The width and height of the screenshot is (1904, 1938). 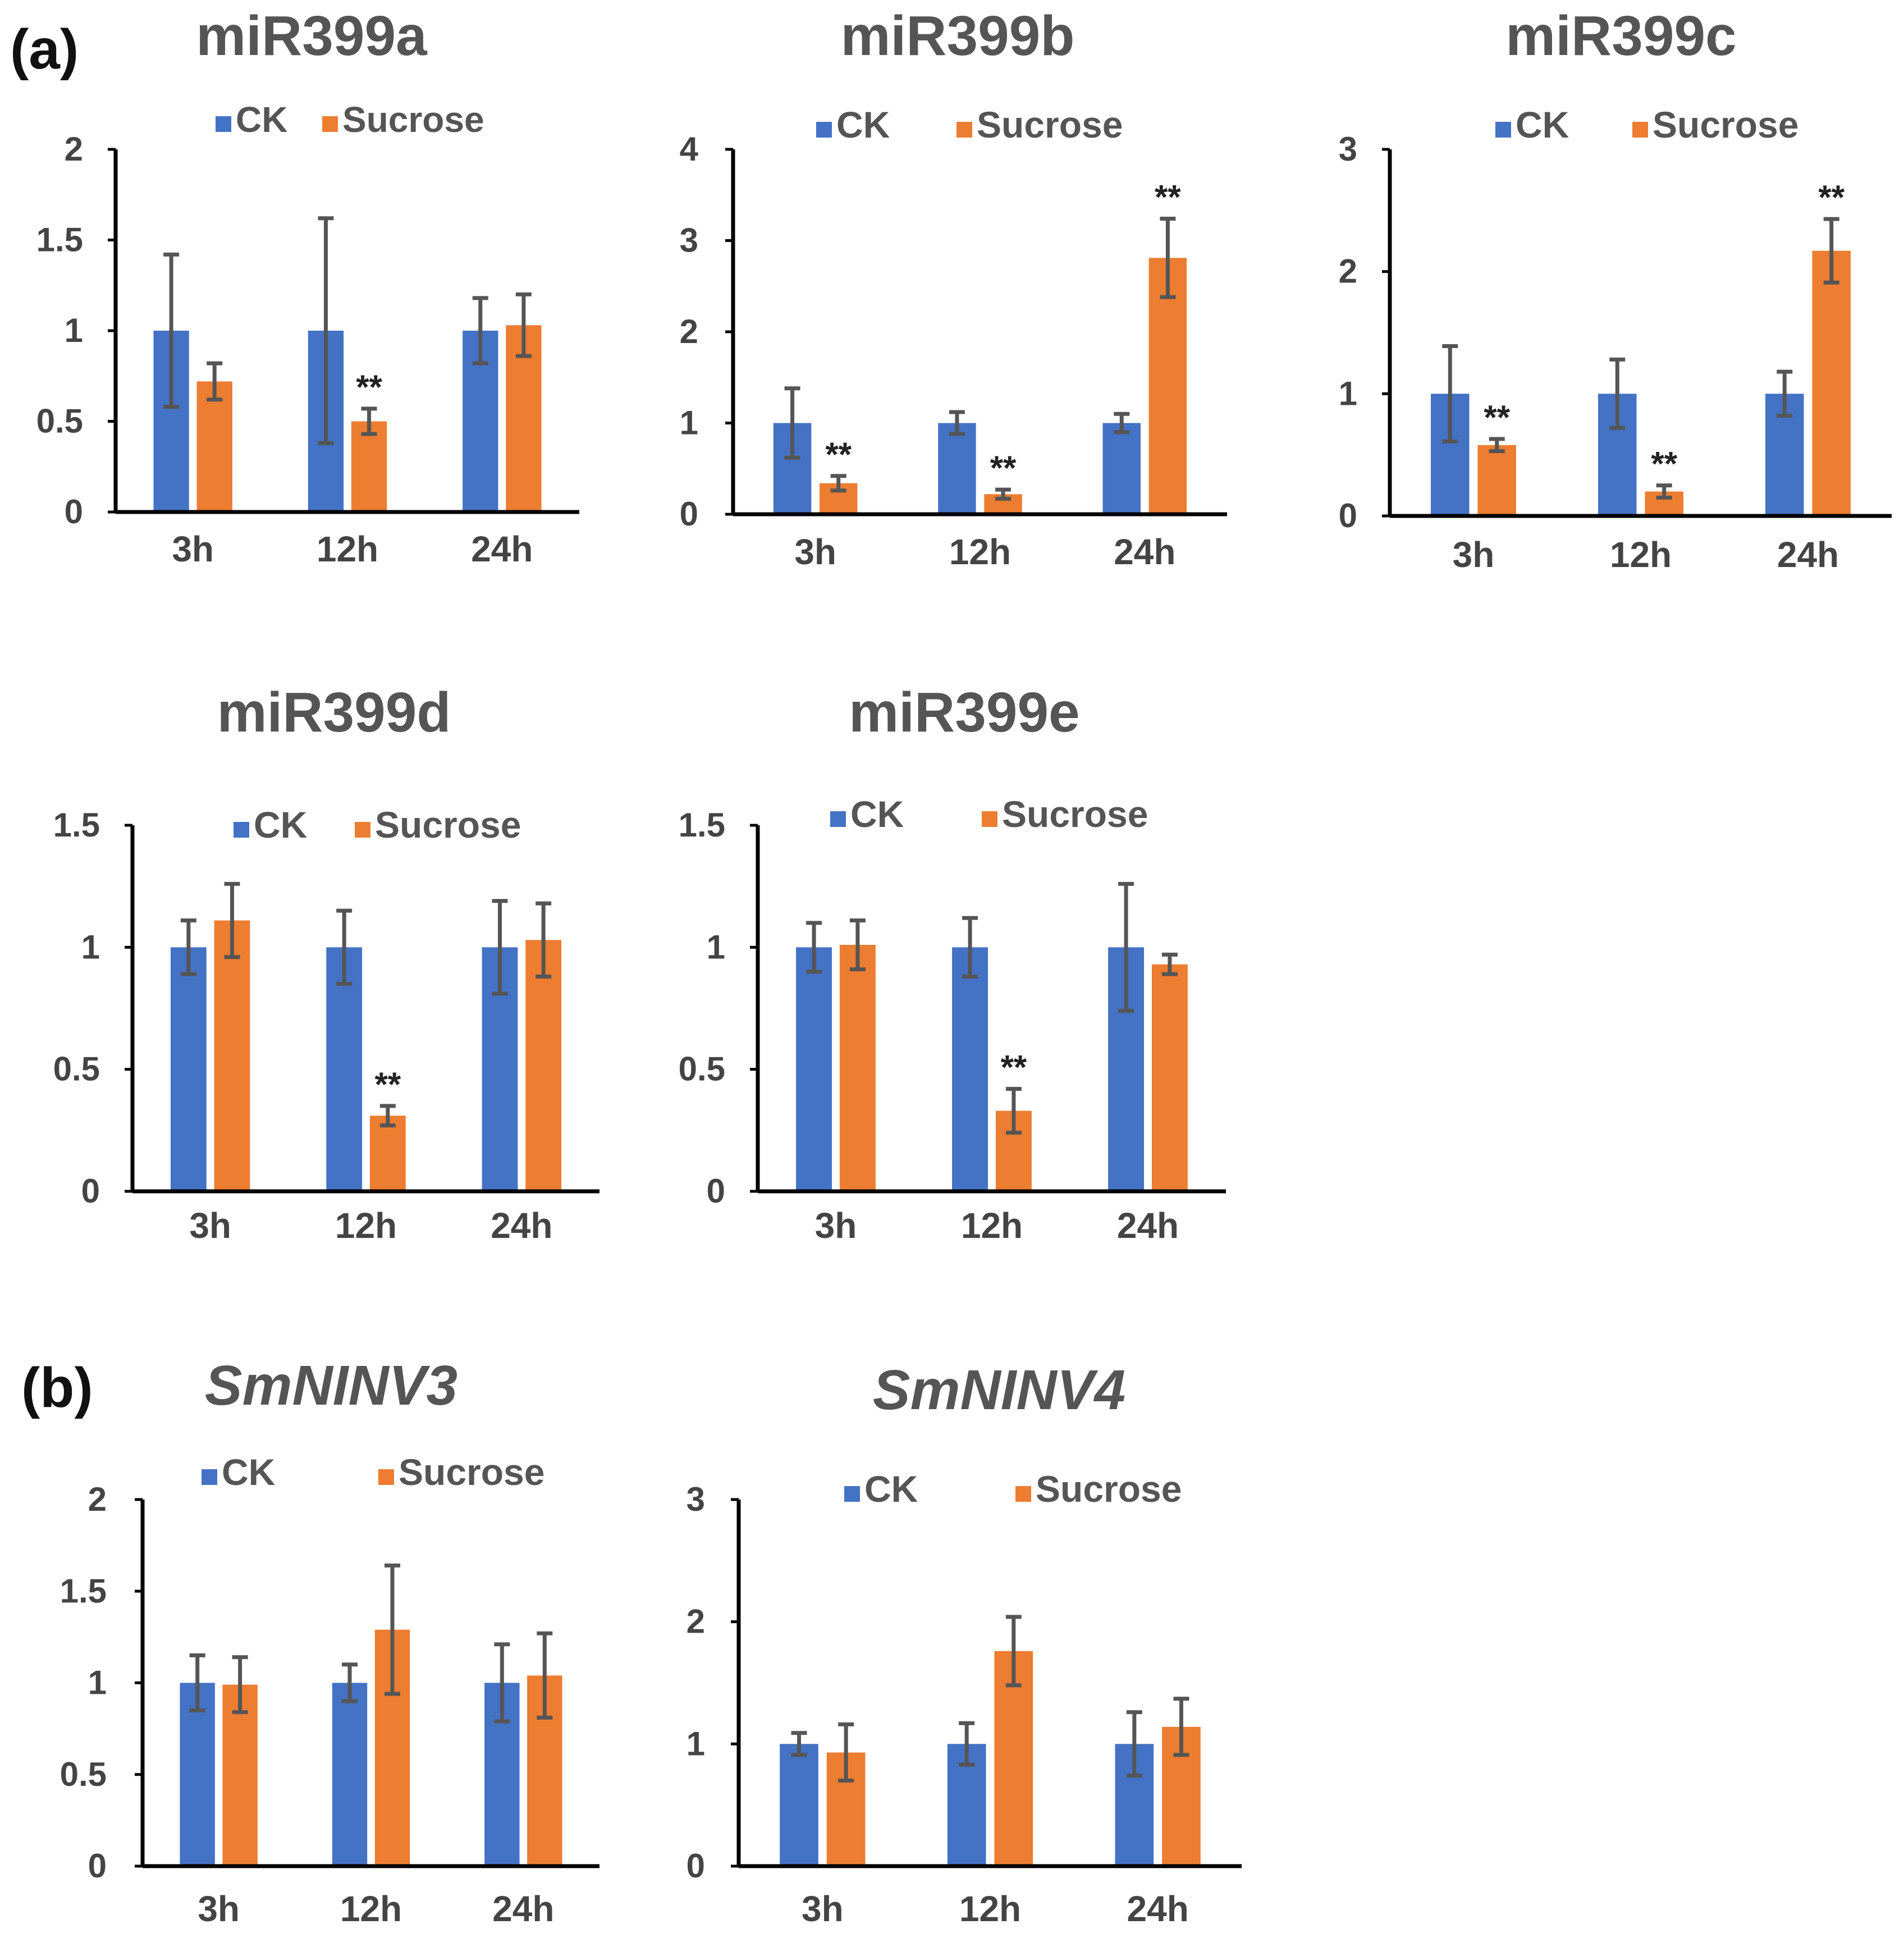 What do you see at coordinates (1621, 35) in the screenshot?
I see `chart-title: miR399c` at bounding box center [1621, 35].